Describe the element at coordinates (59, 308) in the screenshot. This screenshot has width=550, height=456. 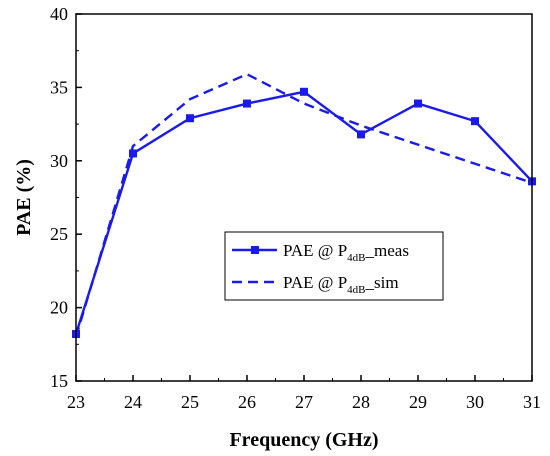
I see `y-tick-label: 20` at that location.